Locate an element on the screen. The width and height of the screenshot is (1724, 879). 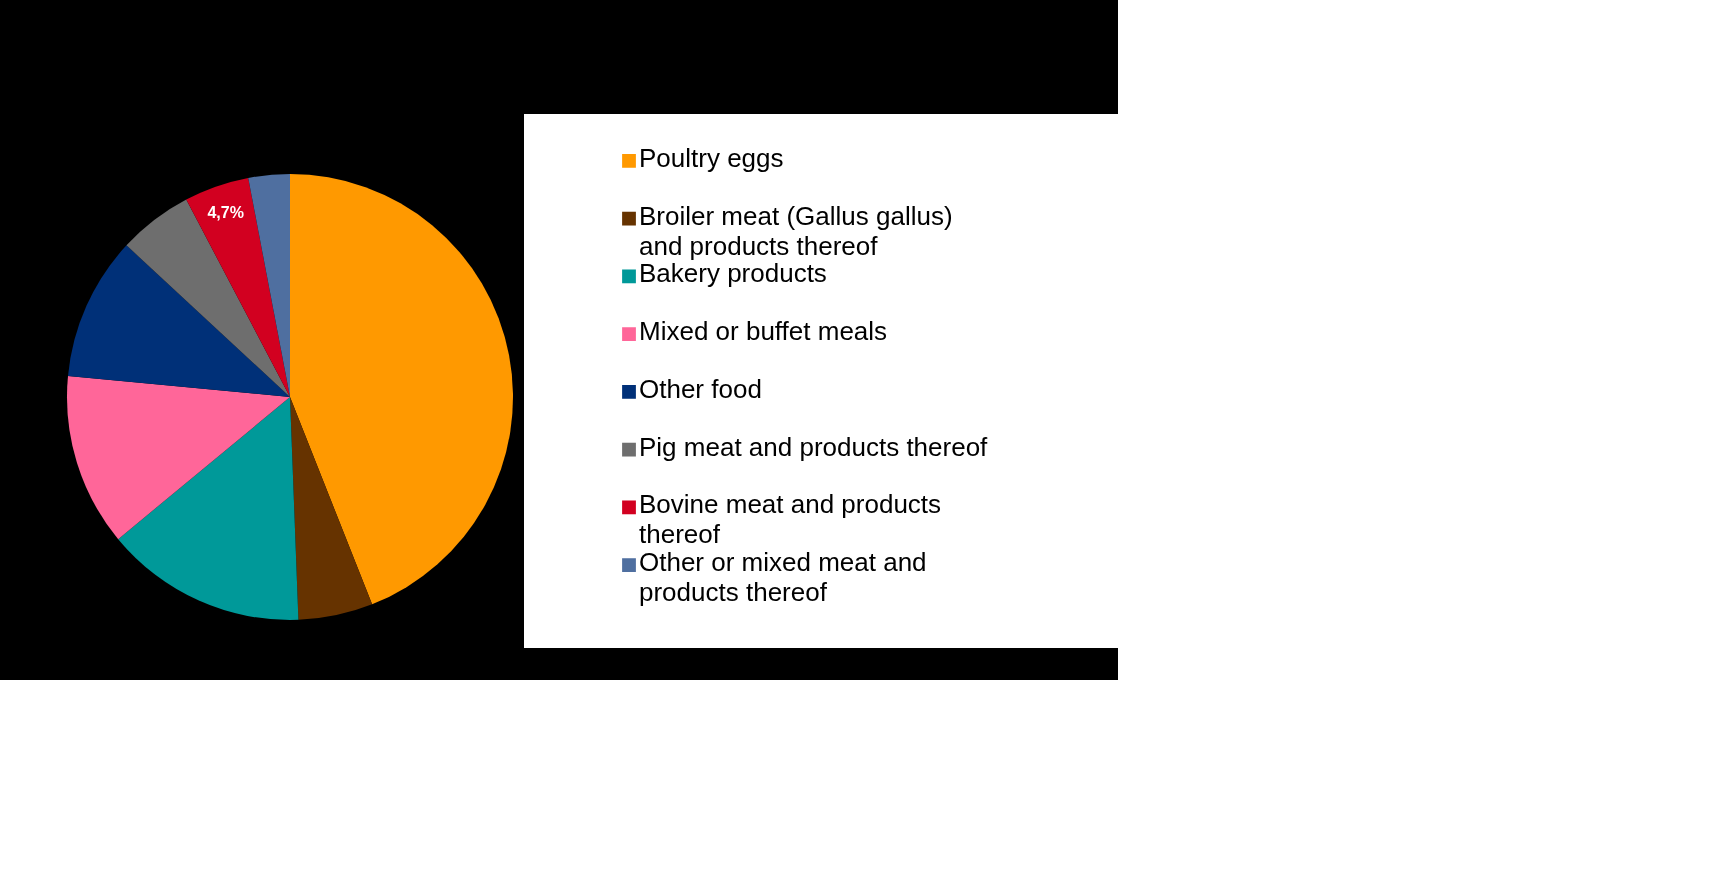
legend-label: Poultry eggs is located at coordinates (711, 157).